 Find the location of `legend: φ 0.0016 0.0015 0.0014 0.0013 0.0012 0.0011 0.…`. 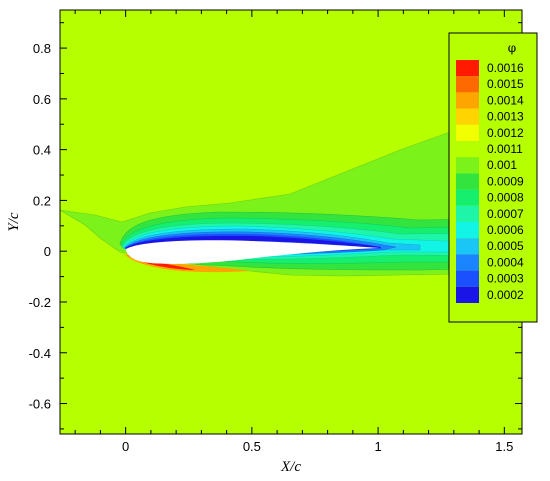

legend: φ 0.0016 0.0015 0.0014 0.0013 0.0012 0.0011 0.… is located at coordinates (493, 177).